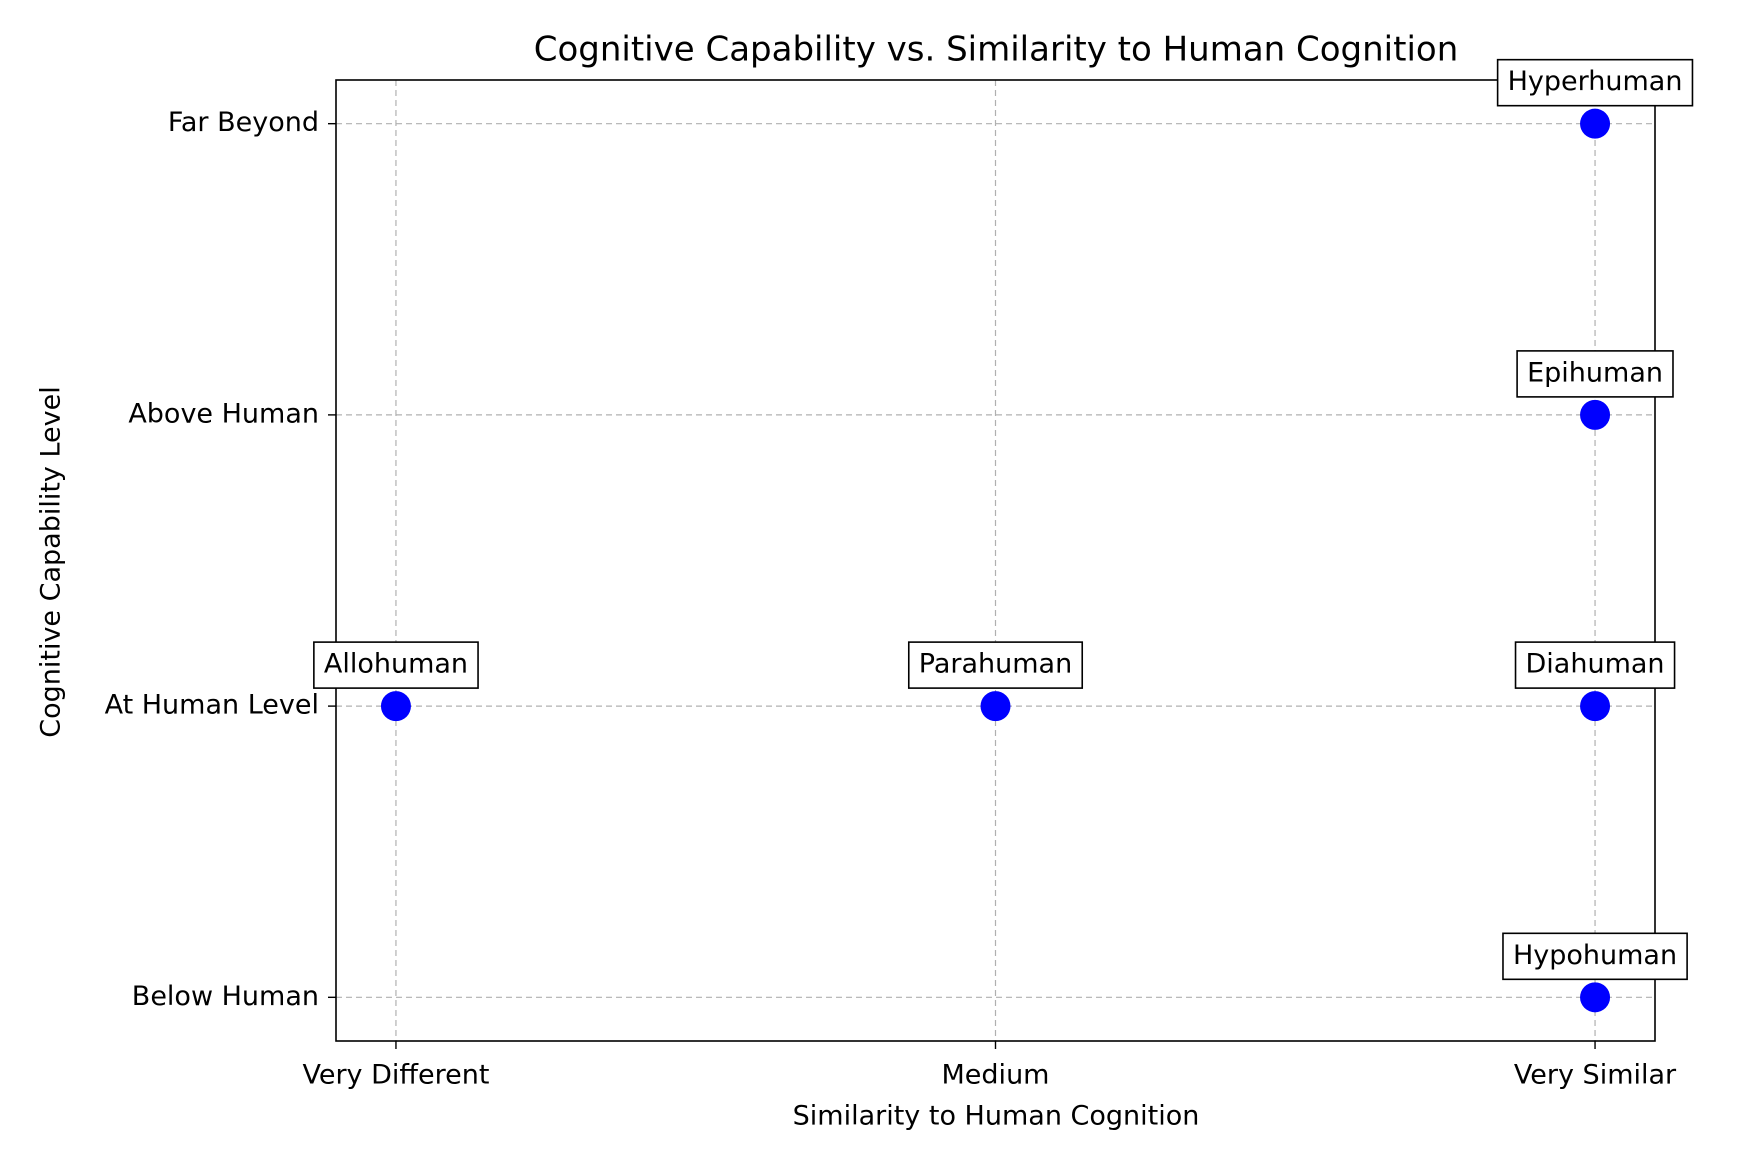 This screenshot has width=1750, height=1160. I want to click on point-label: Diahuman, so click(1595, 664).